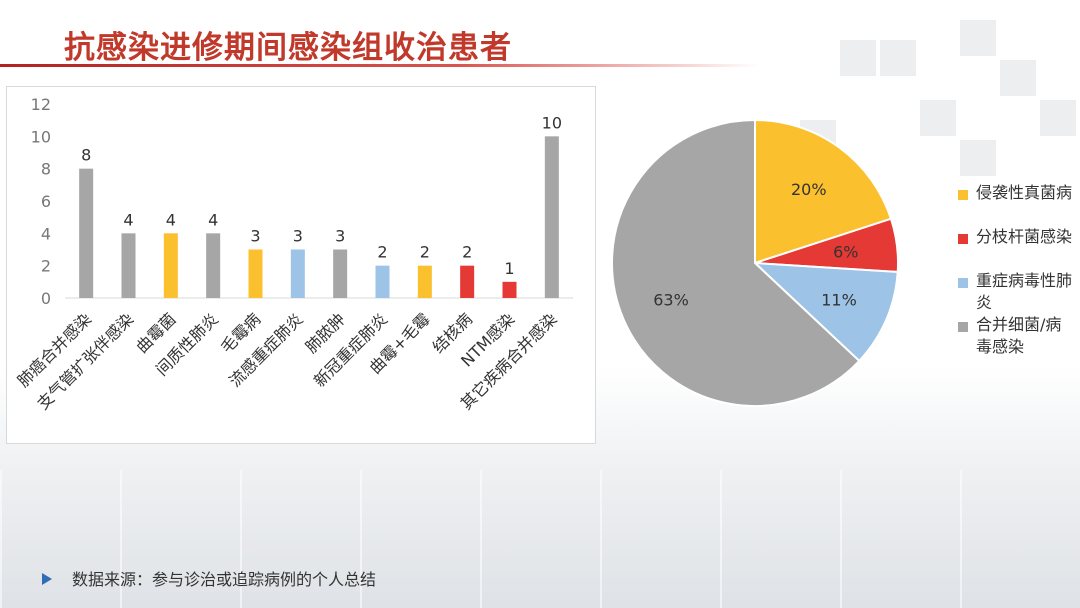  Describe the element at coordinates (224, 579) in the screenshot. I see `data-source: 数据来源：参与诊治或追踪病例的个人总结` at that location.